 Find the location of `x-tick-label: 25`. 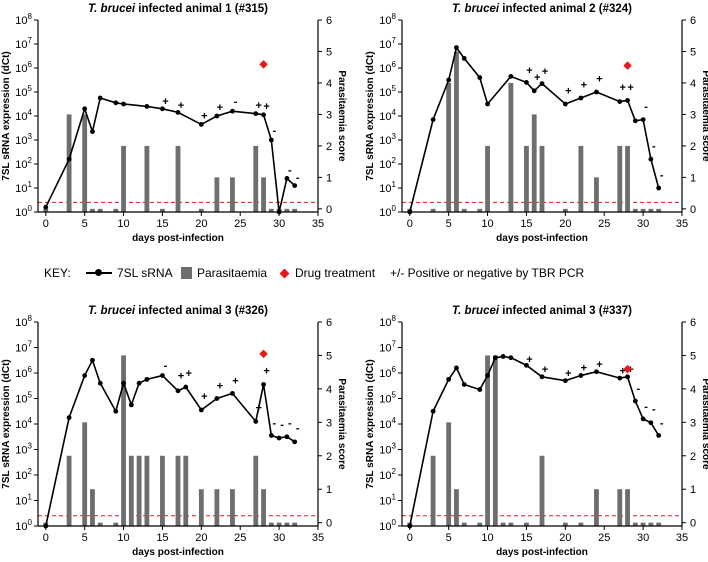

x-tick-label: 25 is located at coordinates (240, 224).